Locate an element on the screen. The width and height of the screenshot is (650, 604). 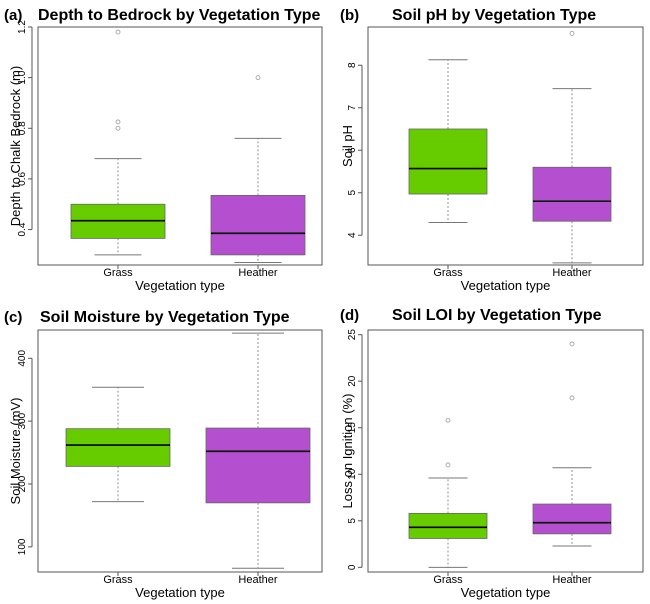
y-tick-label: 10 is located at coordinates (352, 474).